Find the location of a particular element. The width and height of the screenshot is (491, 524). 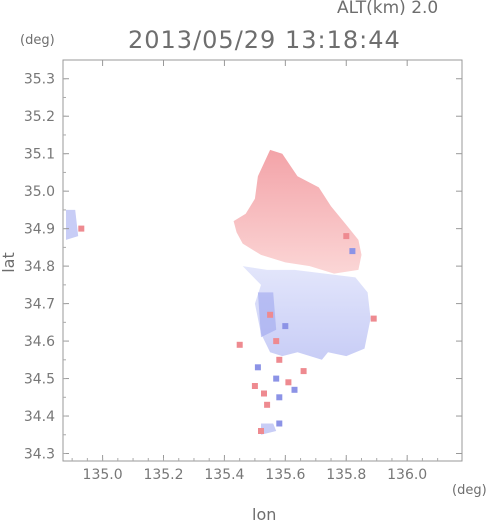

region-west-patch is located at coordinates (72, 224).